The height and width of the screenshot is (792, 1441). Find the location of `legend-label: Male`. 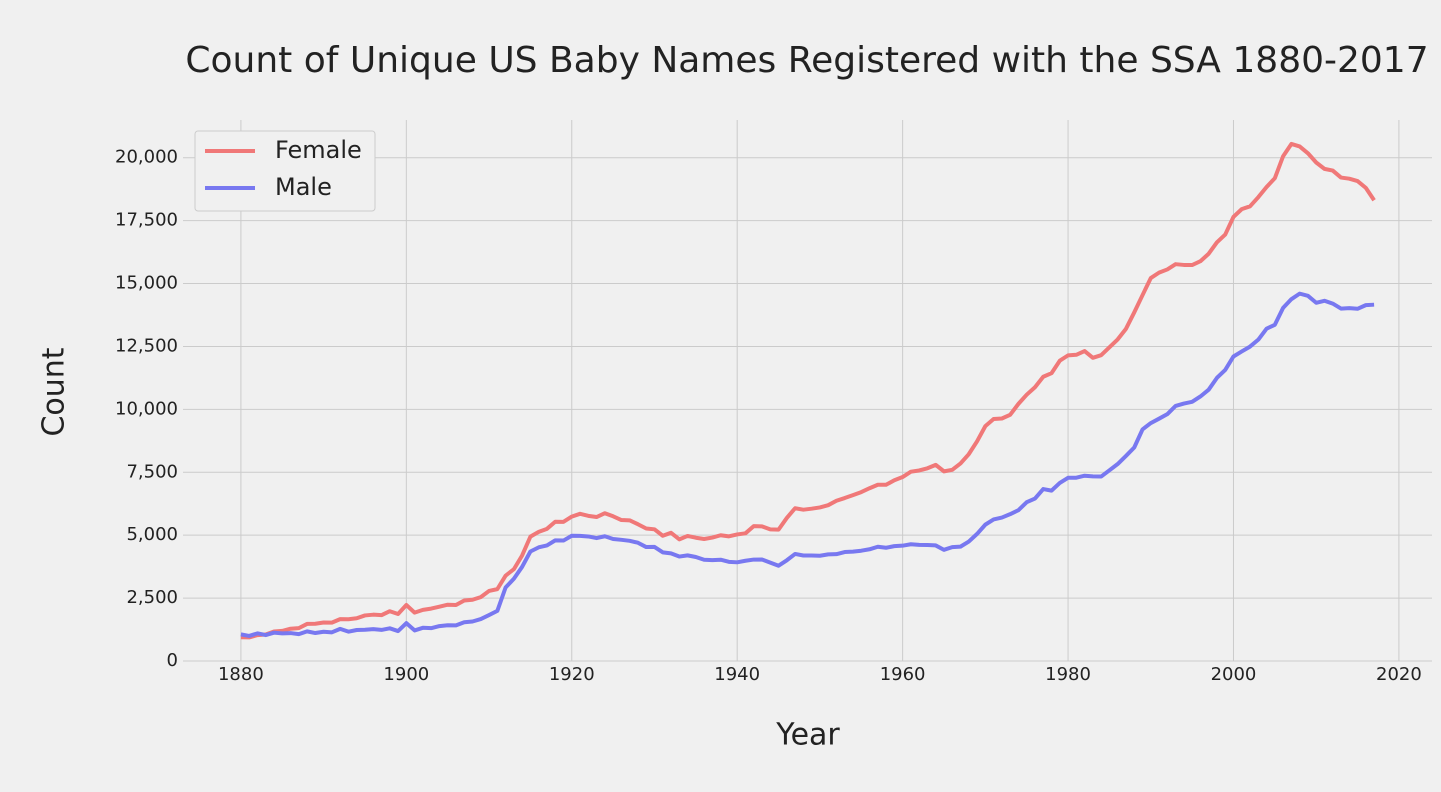

legend-label: Male is located at coordinates (303, 187).